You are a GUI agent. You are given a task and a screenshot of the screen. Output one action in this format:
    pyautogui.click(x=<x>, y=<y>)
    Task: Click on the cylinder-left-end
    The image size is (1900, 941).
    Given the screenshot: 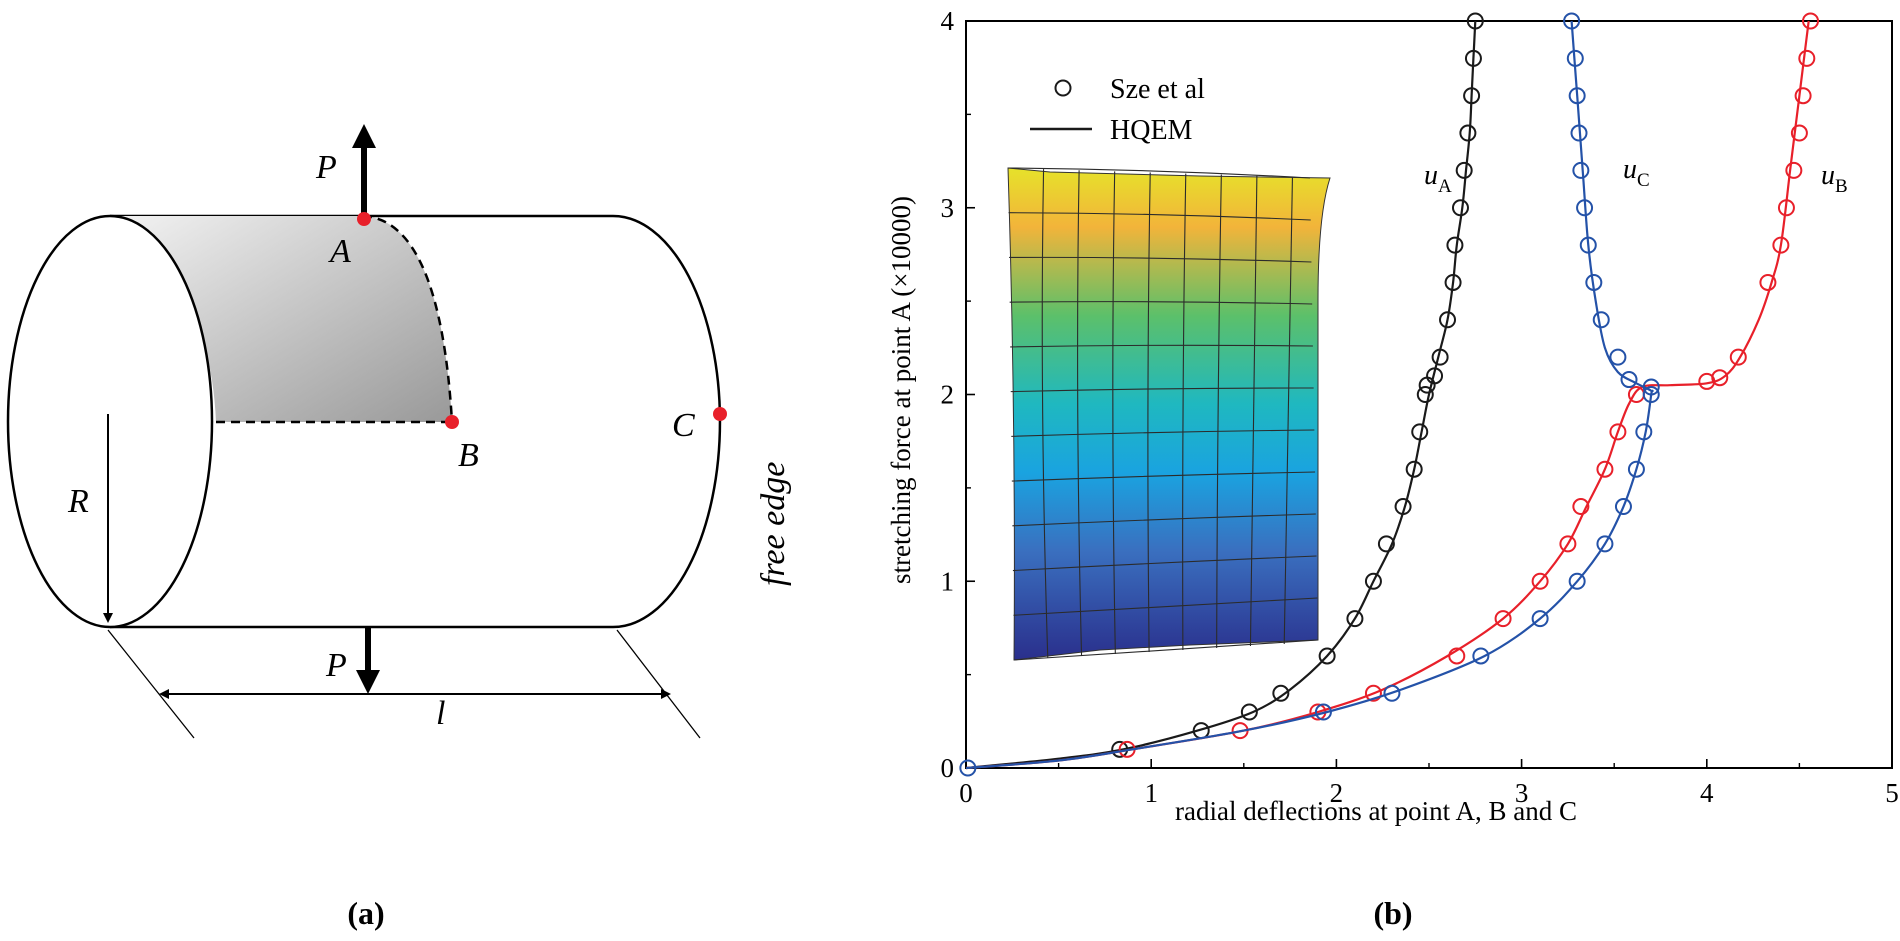 What is the action you would take?
    pyautogui.click(x=110, y=421)
    